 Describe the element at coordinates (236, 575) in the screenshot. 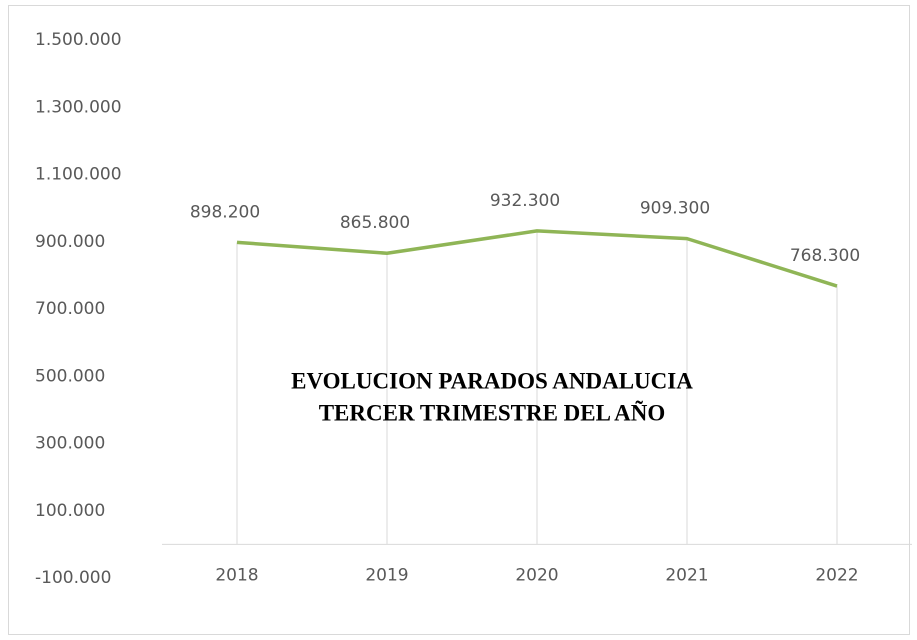

I see `x-tick-label: 2018` at that location.